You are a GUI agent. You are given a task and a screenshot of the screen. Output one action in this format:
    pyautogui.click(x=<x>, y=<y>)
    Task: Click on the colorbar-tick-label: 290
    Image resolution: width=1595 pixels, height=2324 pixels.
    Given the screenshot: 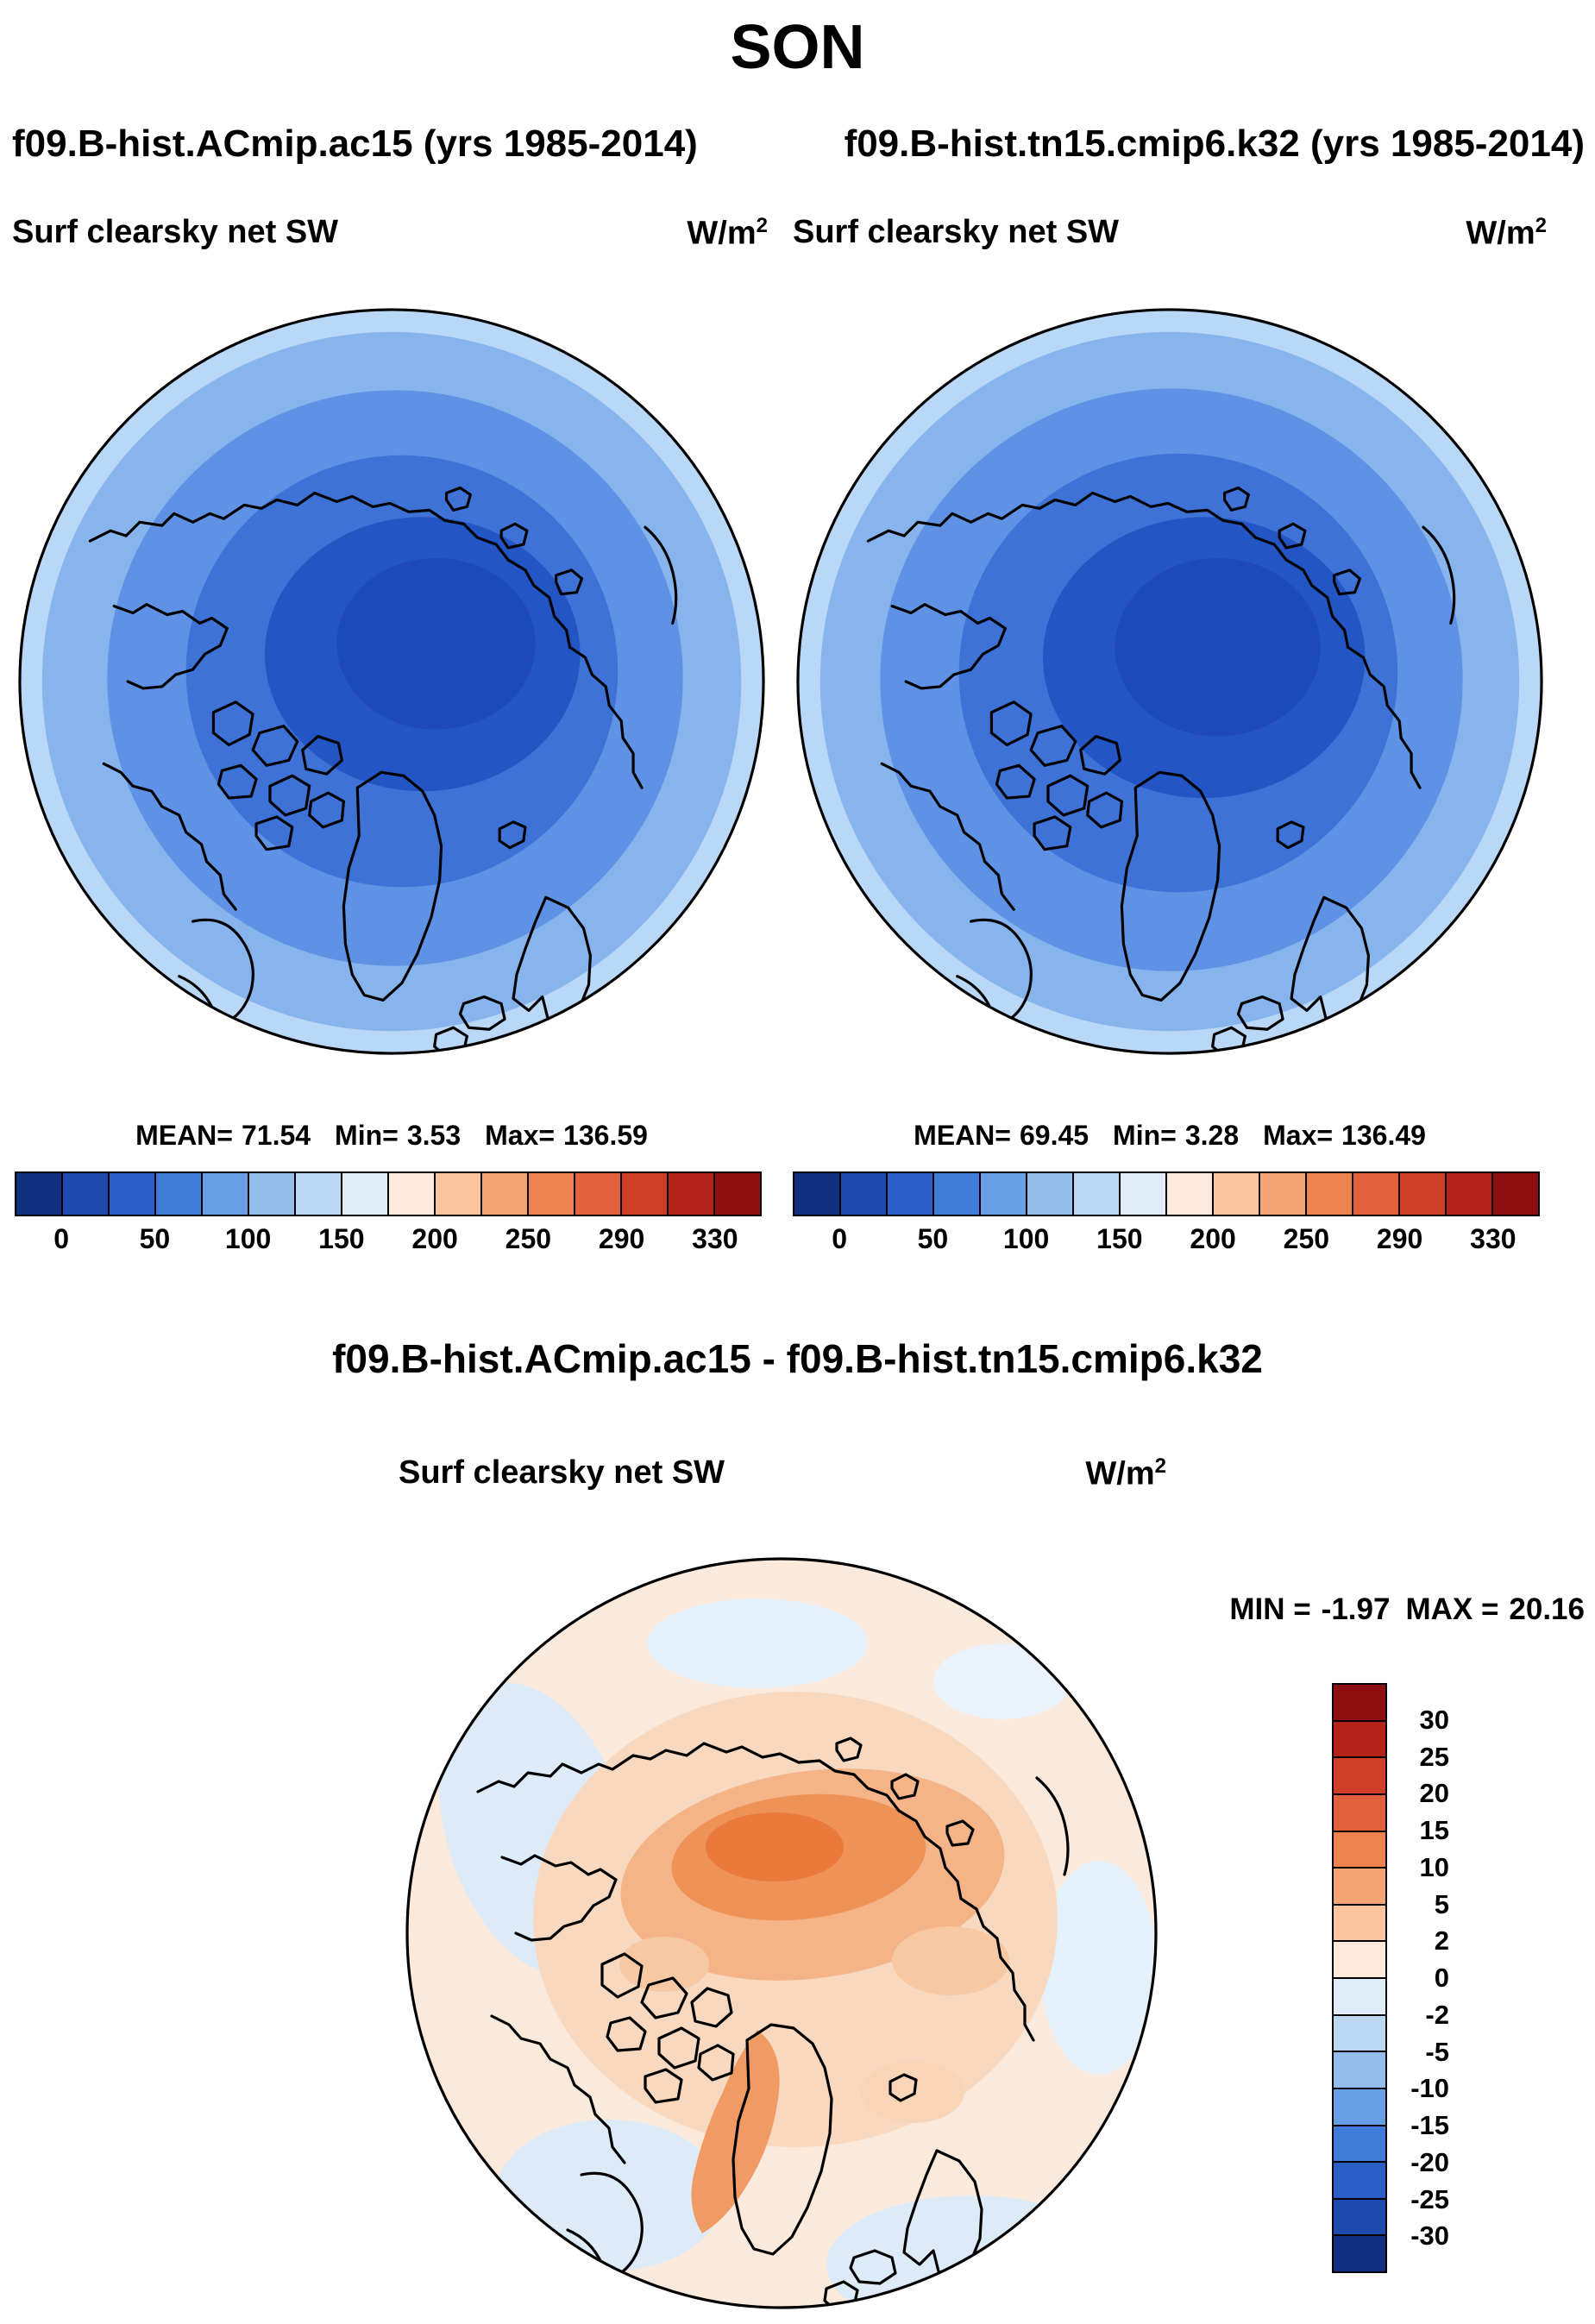 What is the action you would take?
    pyautogui.click(x=1399, y=1238)
    